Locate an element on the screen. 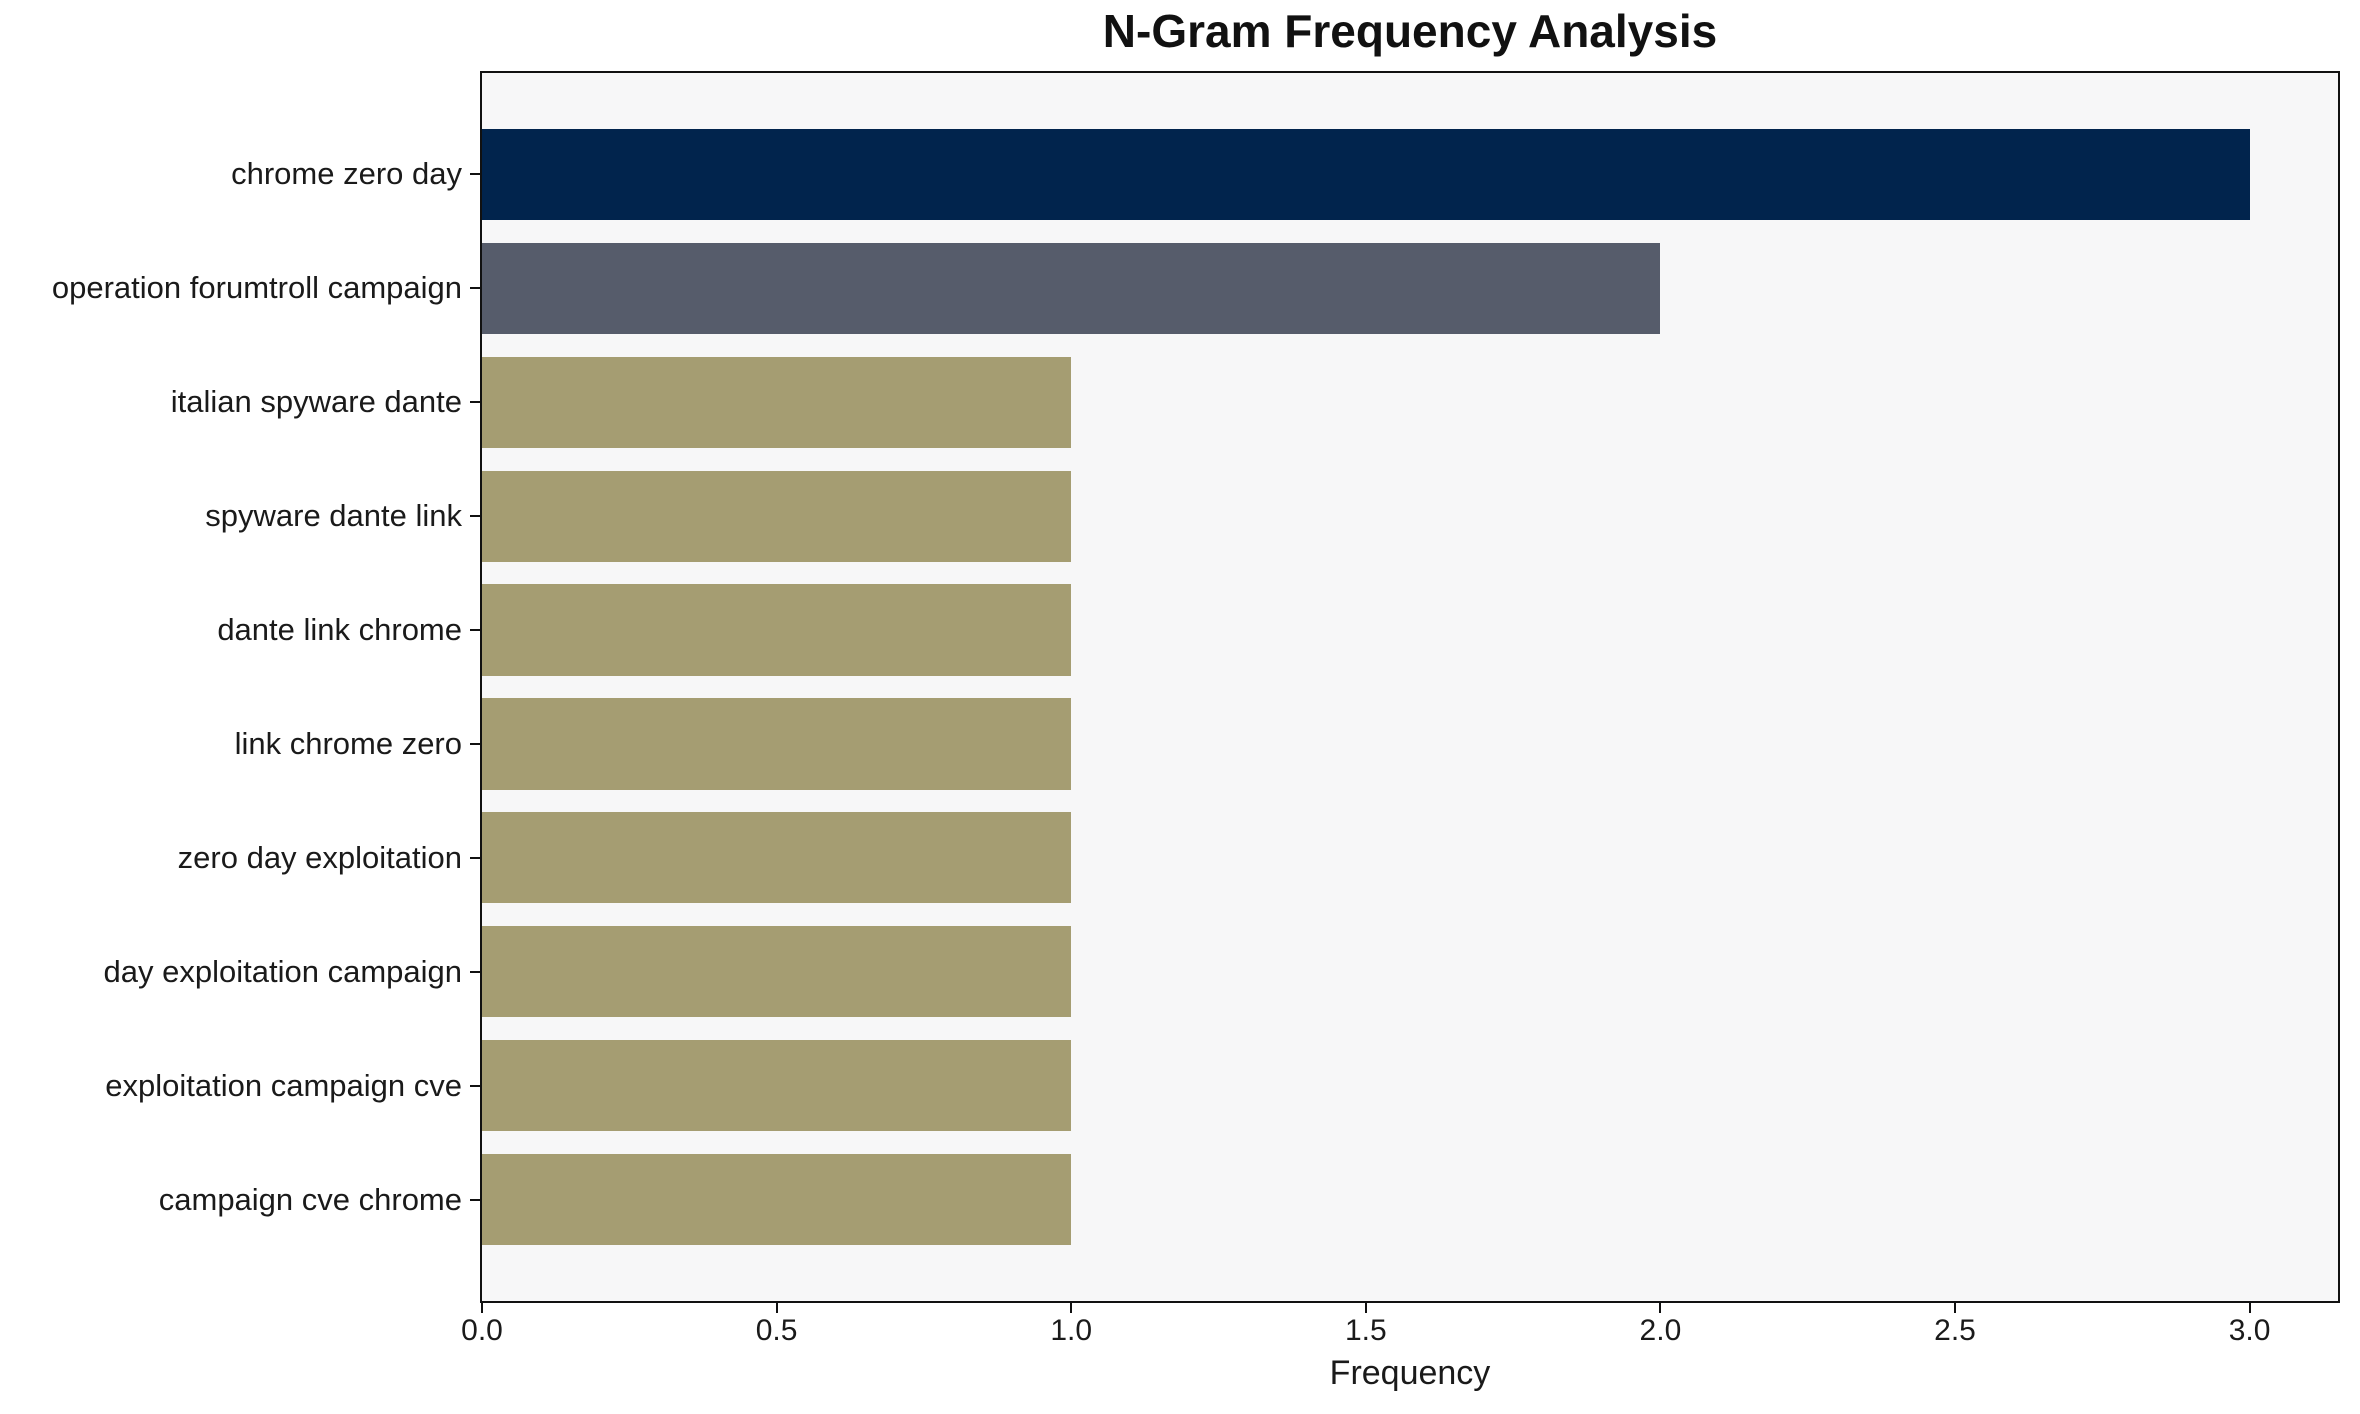  x-tick-label: 1.0 is located at coordinates (1071, 1330).